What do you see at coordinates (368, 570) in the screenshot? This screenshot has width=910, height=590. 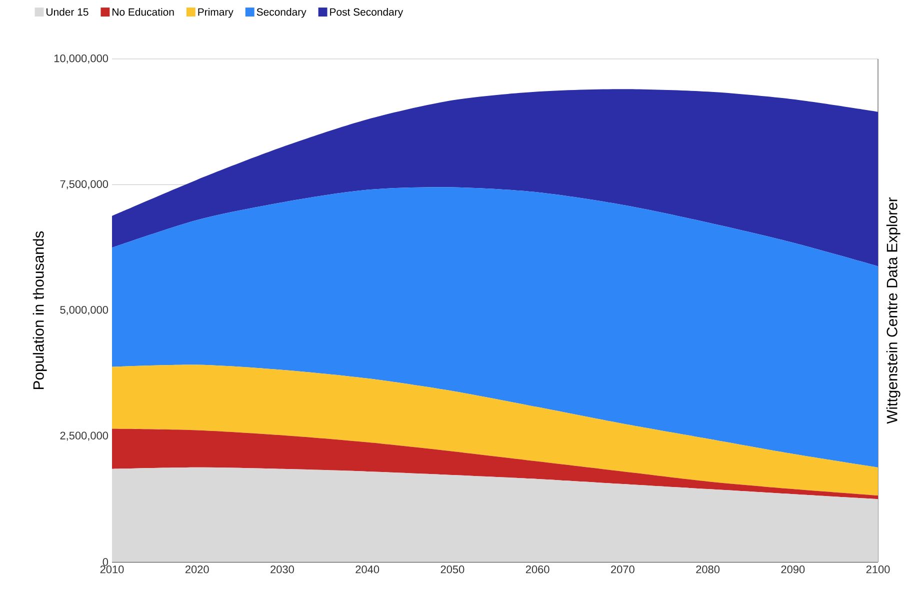 I see `x-tick-label: 2040` at bounding box center [368, 570].